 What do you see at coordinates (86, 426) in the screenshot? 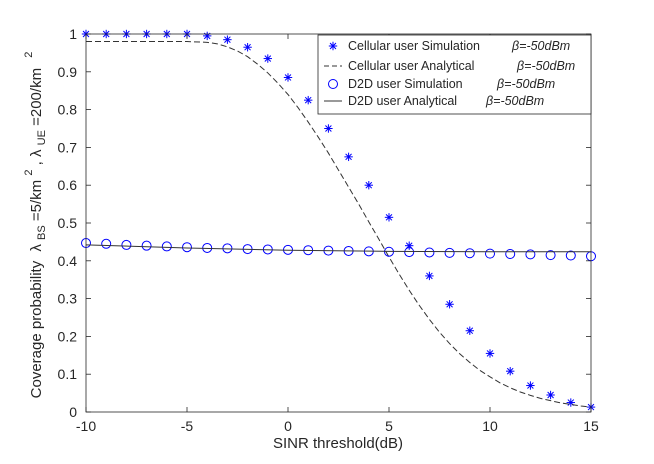
I see `x-tick-label: -10` at bounding box center [86, 426].